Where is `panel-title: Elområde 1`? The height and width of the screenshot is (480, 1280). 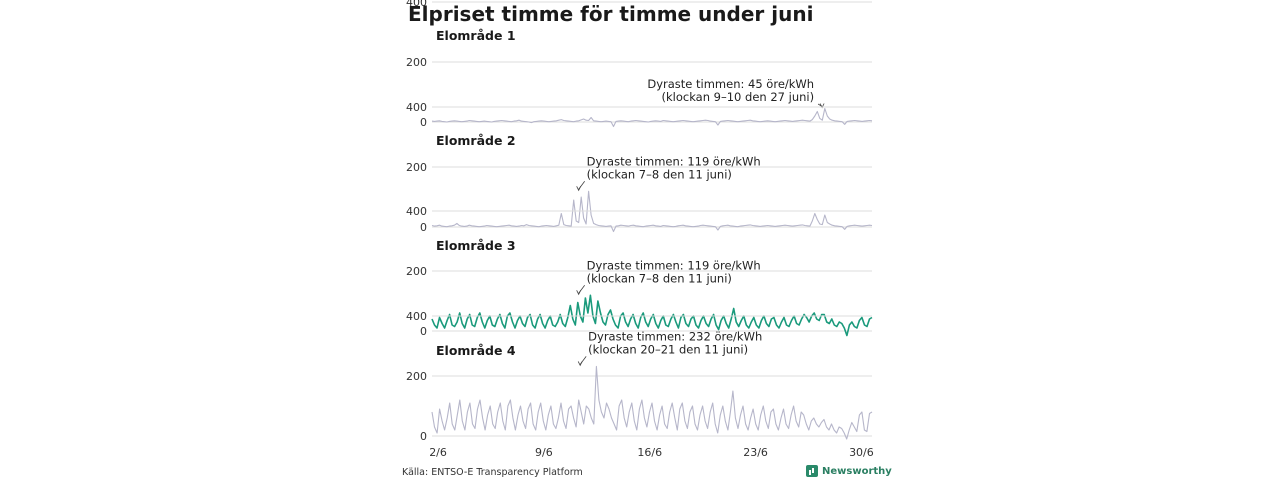 panel-title: Elområde 1 is located at coordinates (476, 35).